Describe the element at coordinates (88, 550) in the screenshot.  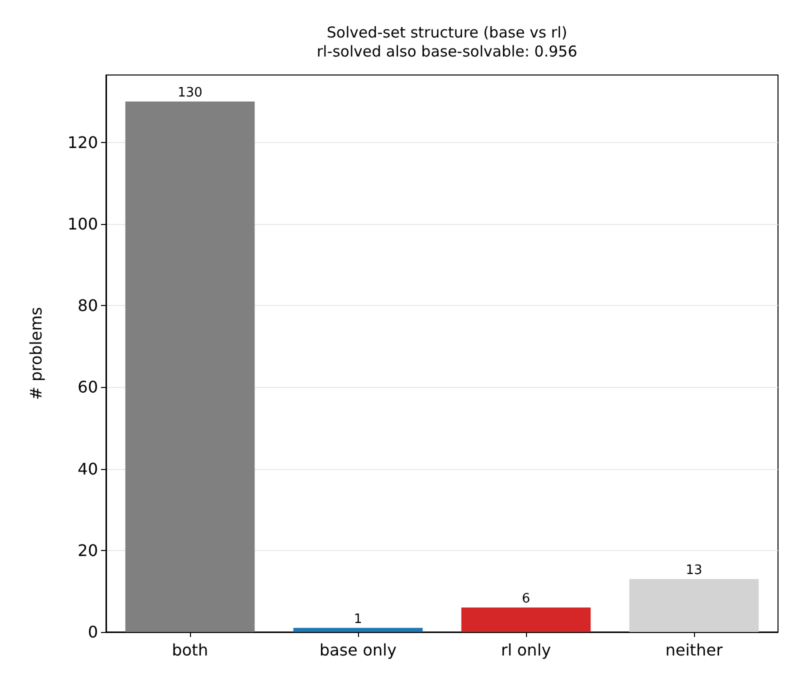
I see `y-tick-label: 20` at that location.